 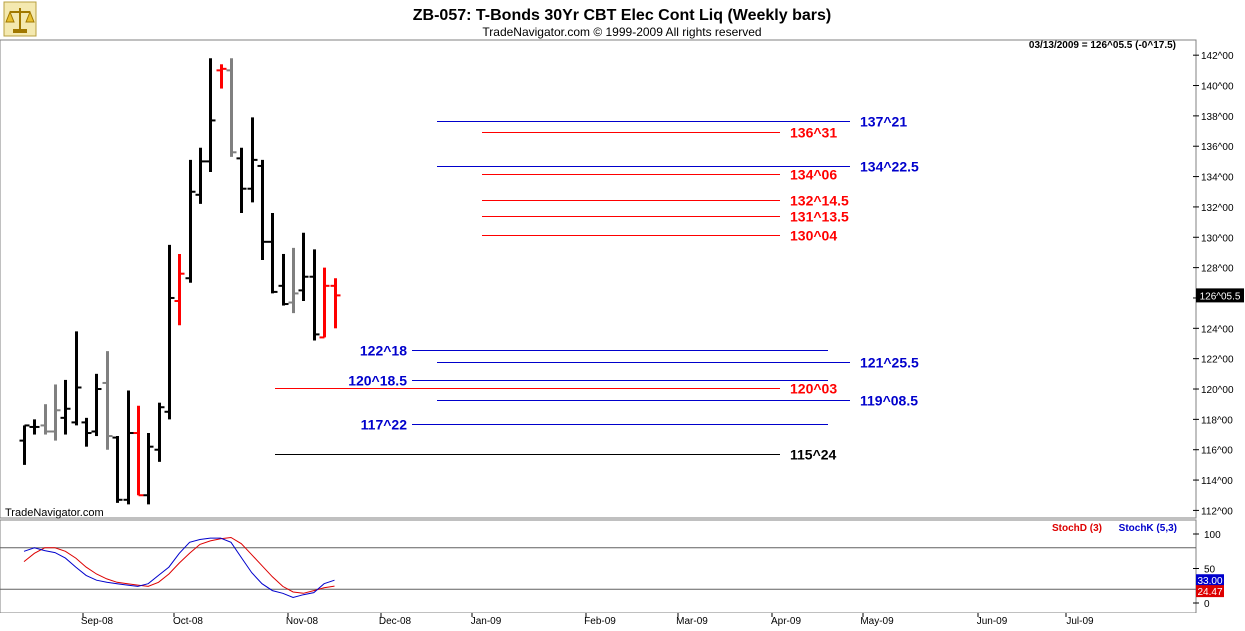 What do you see at coordinates (97, 621) in the screenshot?
I see `time-tick-label: Sep-08` at bounding box center [97, 621].